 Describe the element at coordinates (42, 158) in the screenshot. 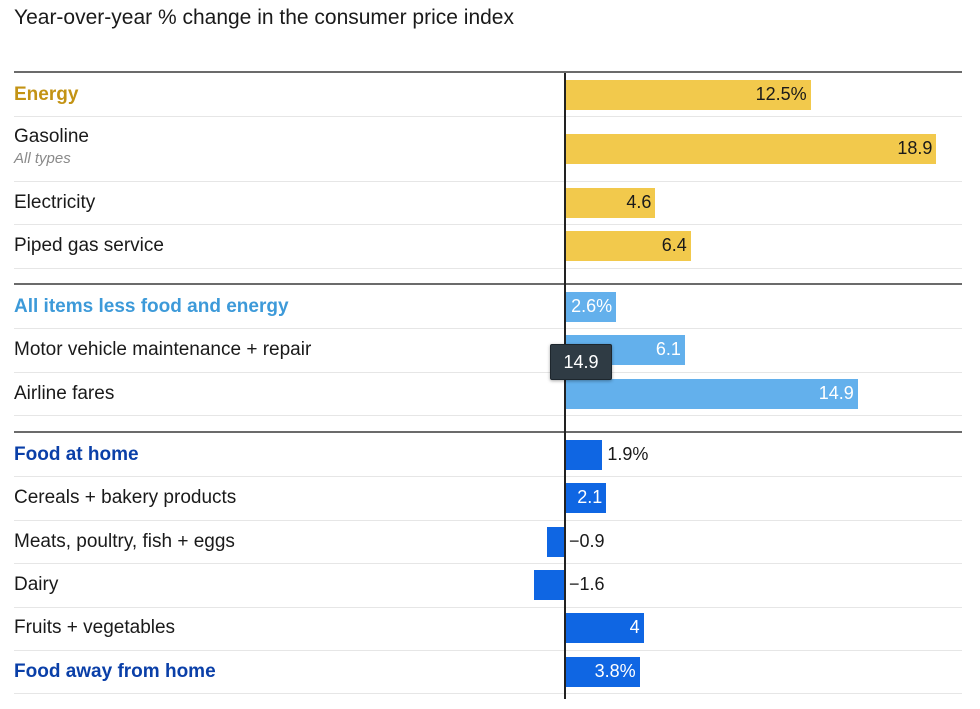

I see `row-sublabel: All types` at that location.